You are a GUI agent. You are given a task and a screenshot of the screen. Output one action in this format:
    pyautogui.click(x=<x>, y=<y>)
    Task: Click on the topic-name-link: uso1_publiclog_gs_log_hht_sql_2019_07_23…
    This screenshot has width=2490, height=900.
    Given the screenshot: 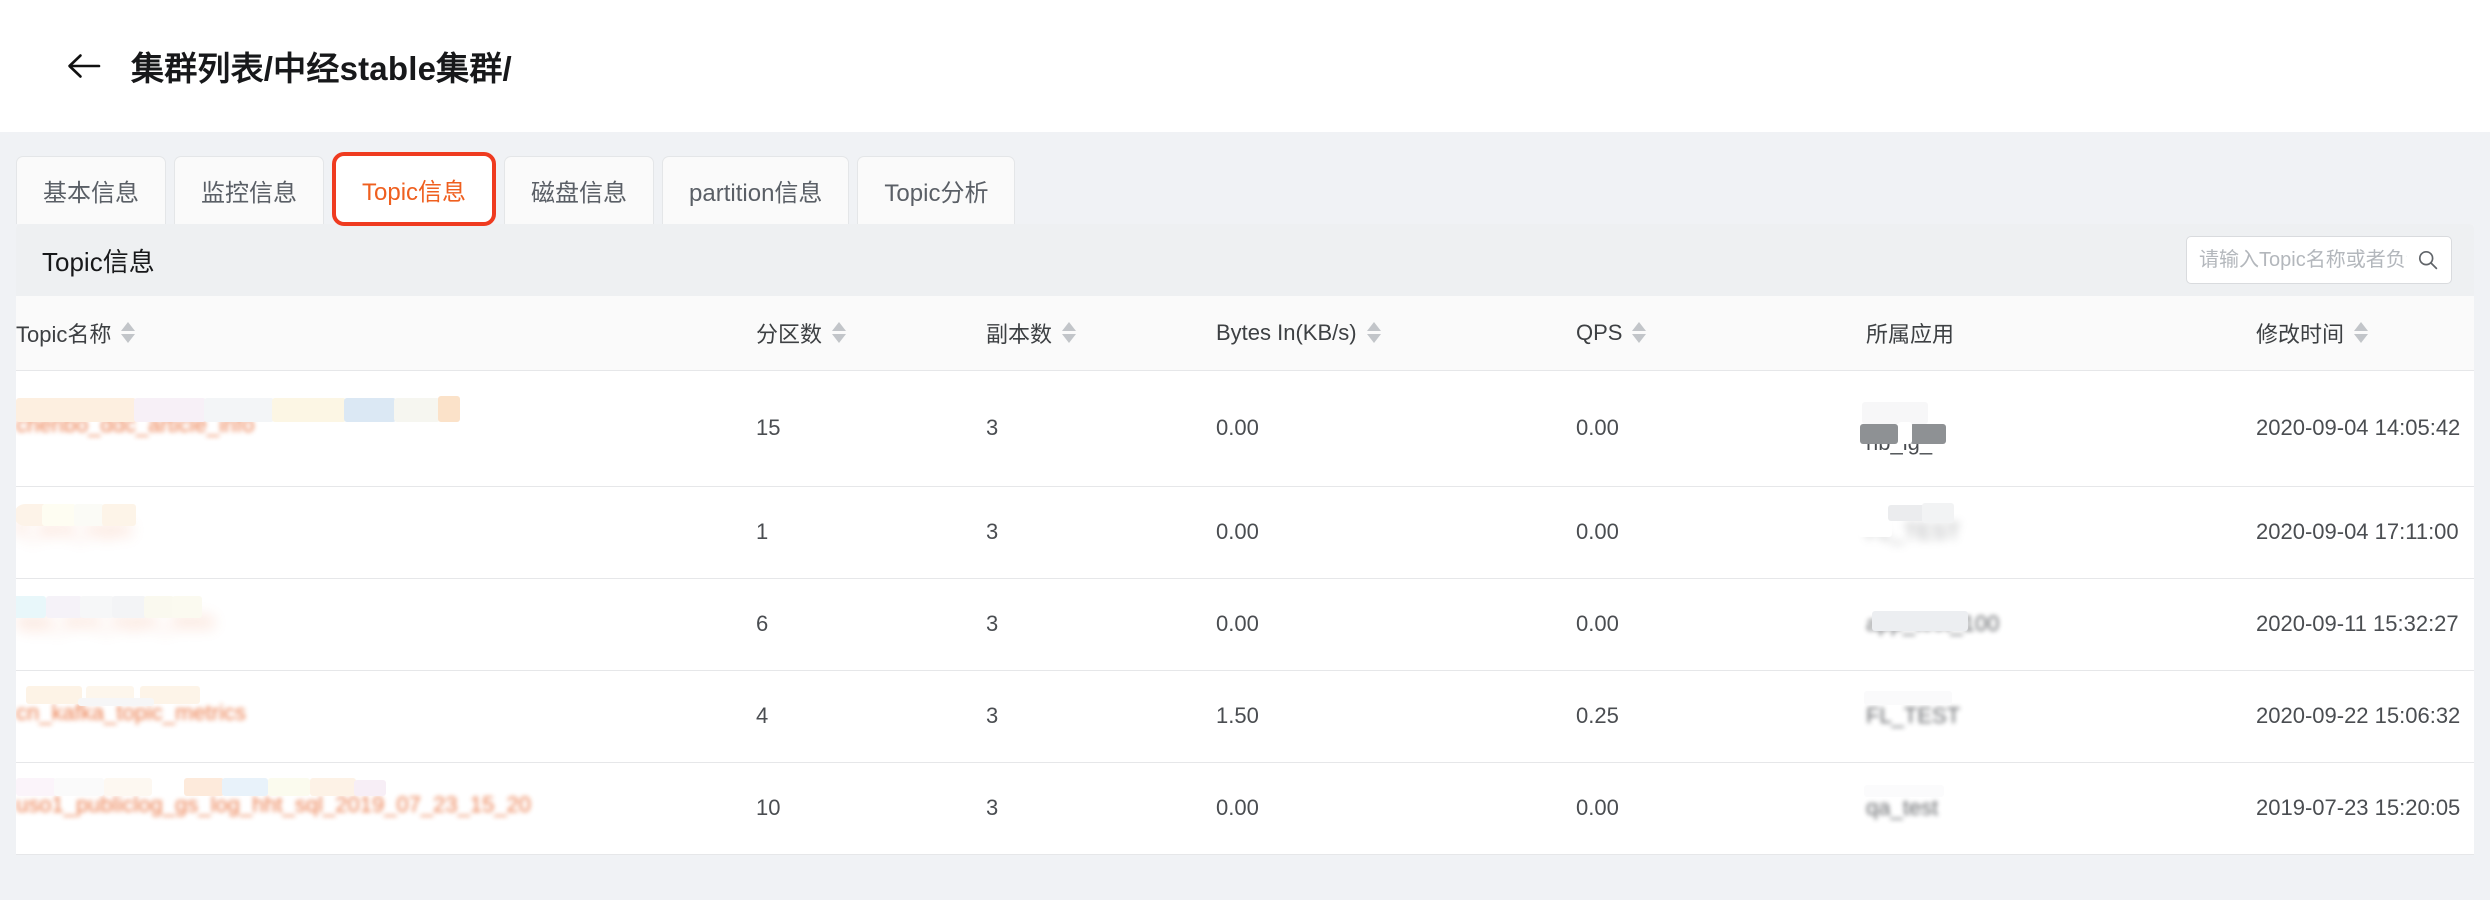 What is the action you would take?
    pyautogui.click(x=274, y=804)
    